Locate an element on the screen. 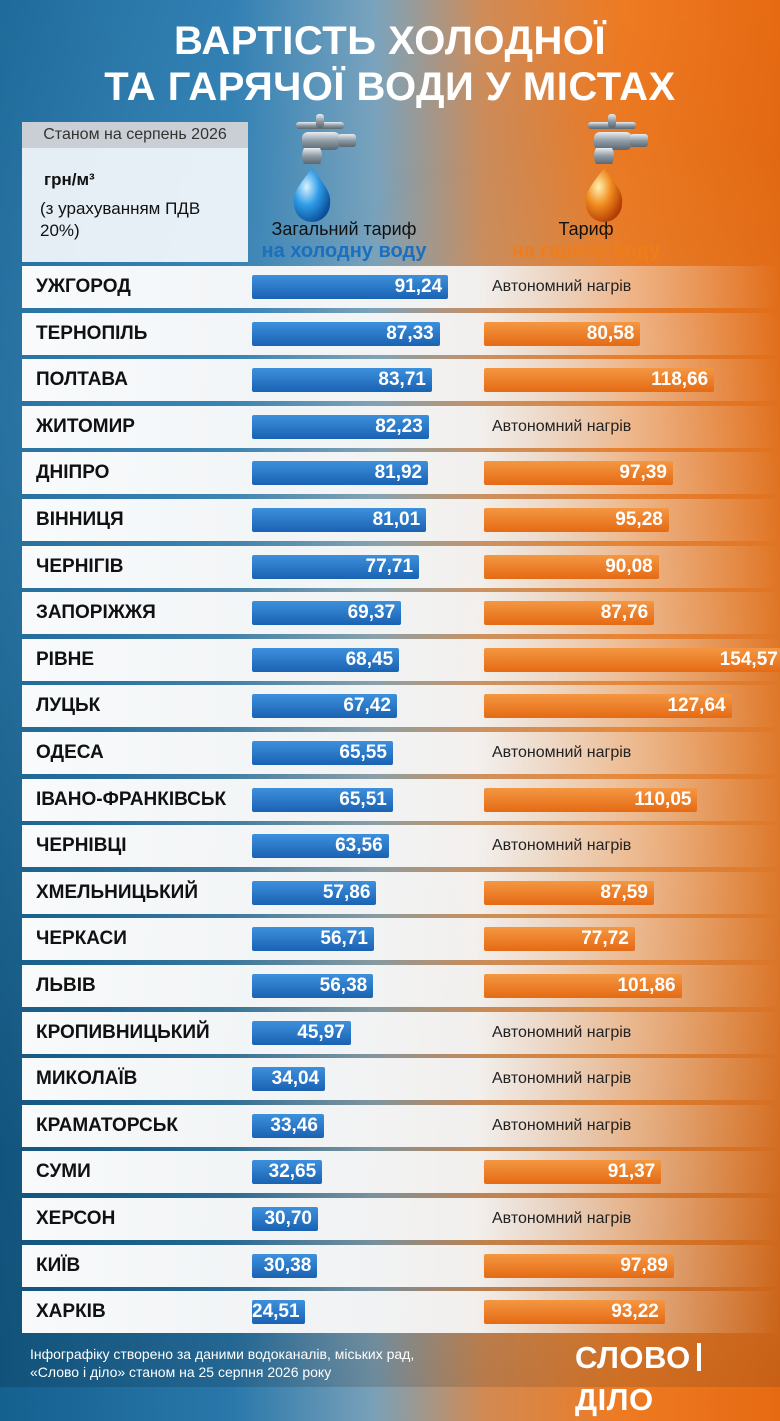  title-line-2: ТА ГАРЯЧОЇ ВОДИ У МІСТАХ is located at coordinates (390, 87).